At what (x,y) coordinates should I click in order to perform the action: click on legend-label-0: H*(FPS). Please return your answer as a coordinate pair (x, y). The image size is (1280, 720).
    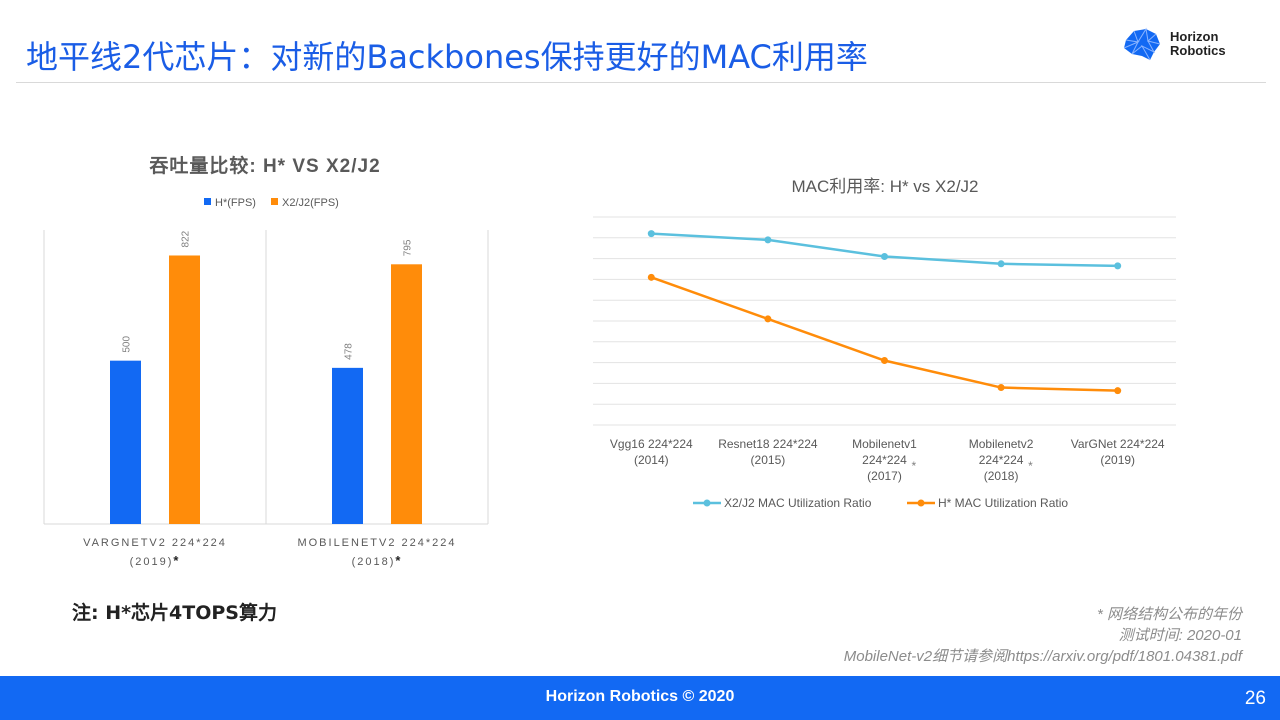
    Looking at the image, I should click on (235, 203).